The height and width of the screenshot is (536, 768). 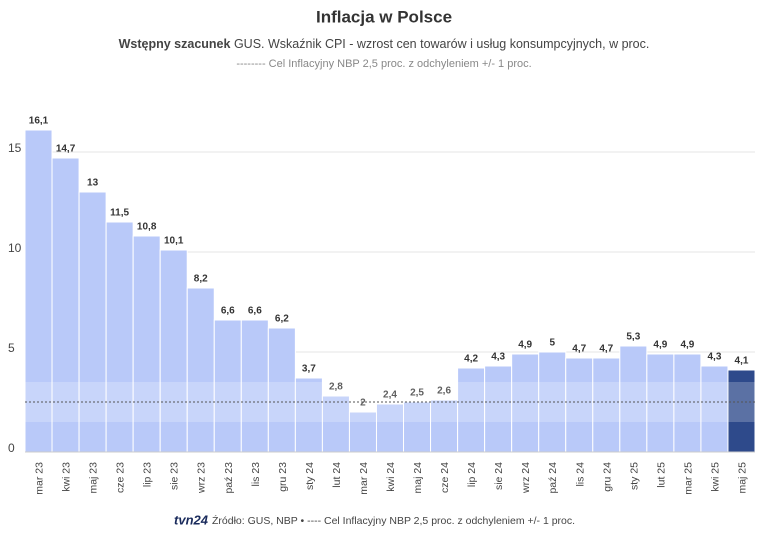 I want to click on value-label: 2,4, so click(x=390, y=395).